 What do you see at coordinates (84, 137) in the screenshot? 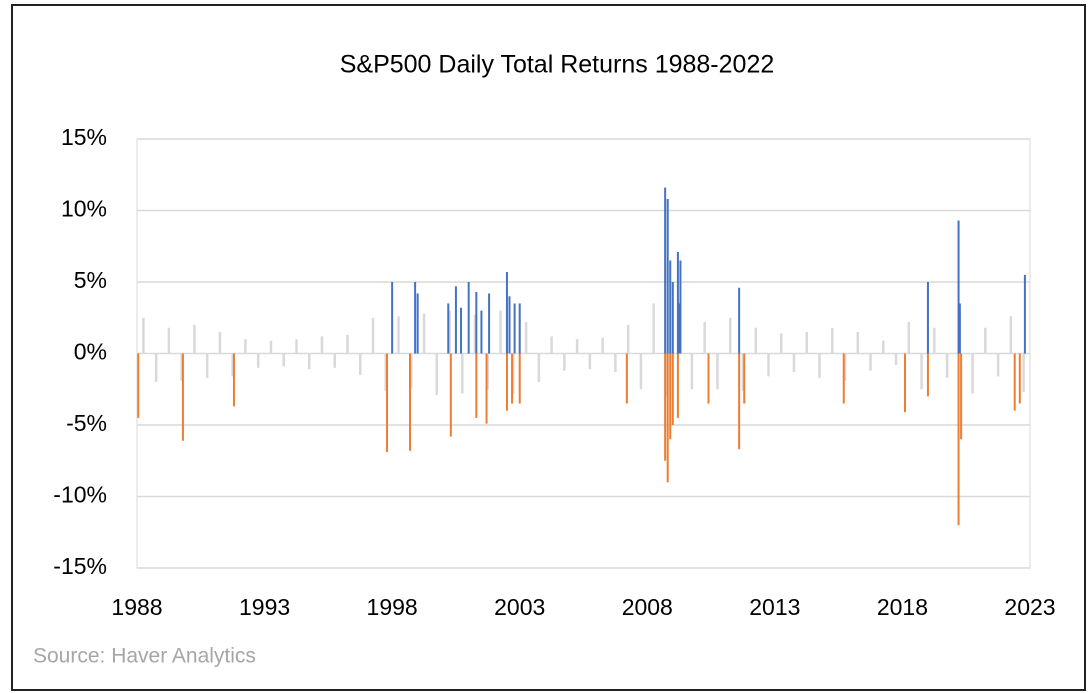
I see `y-tick-label: 15%` at bounding box center [84, 137].